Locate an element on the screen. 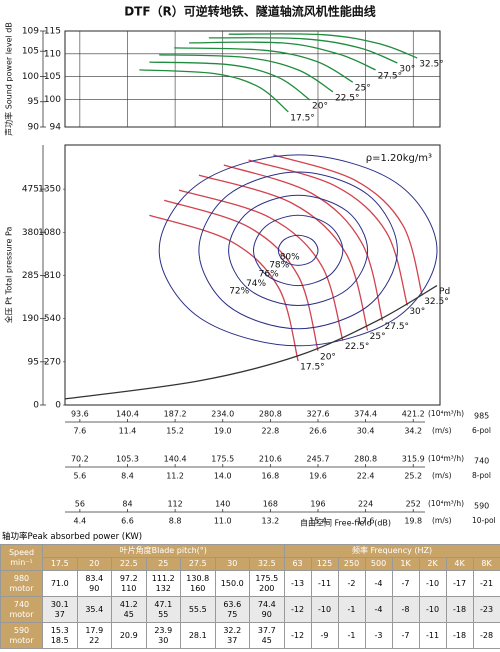  velocity-label: 19.0 is located at coordinates (223, 431).